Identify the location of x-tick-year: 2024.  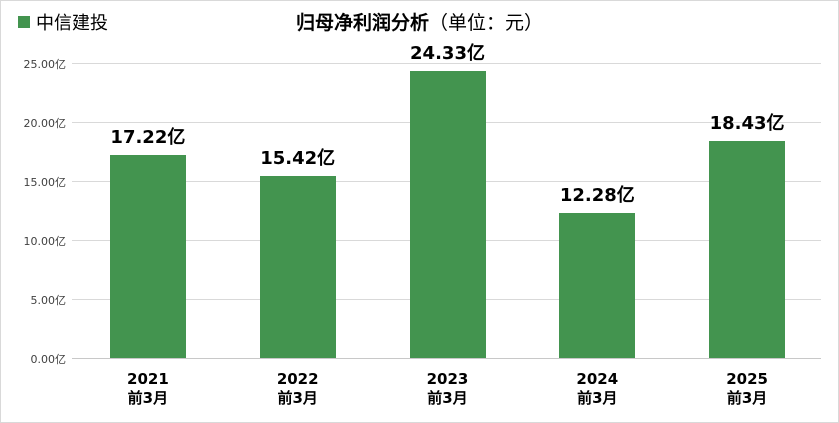
(597, 379).